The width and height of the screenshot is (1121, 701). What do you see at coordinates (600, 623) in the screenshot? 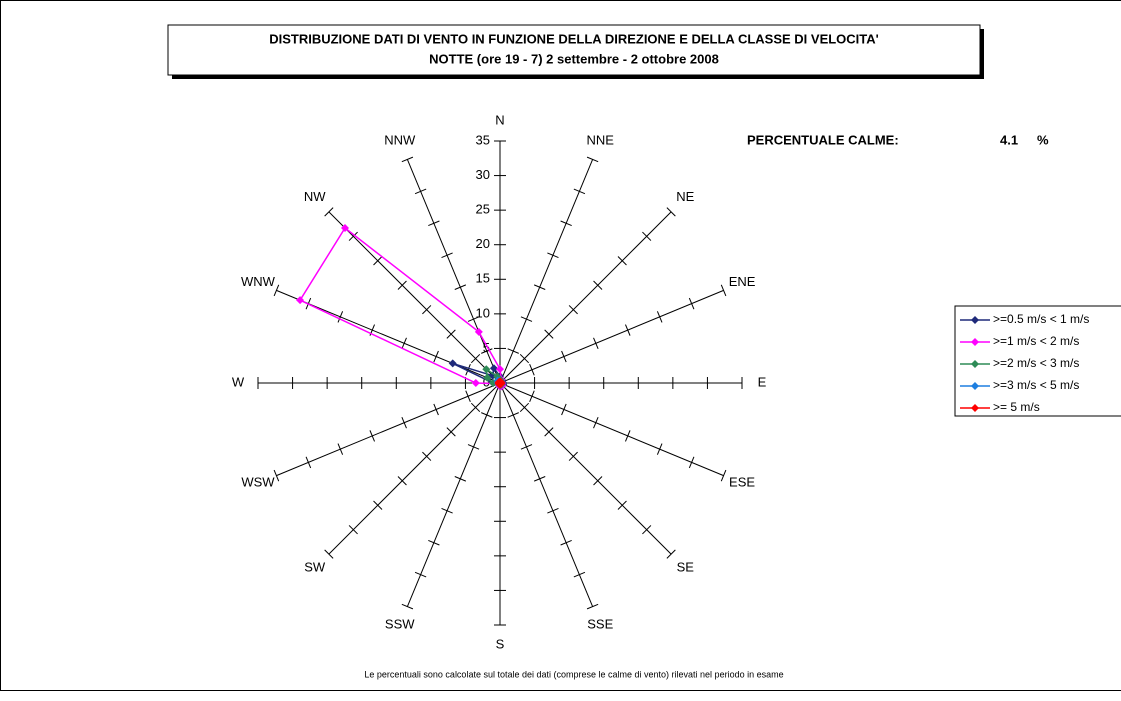
I see `category-label: SSE` at bounding box center [600, 623].